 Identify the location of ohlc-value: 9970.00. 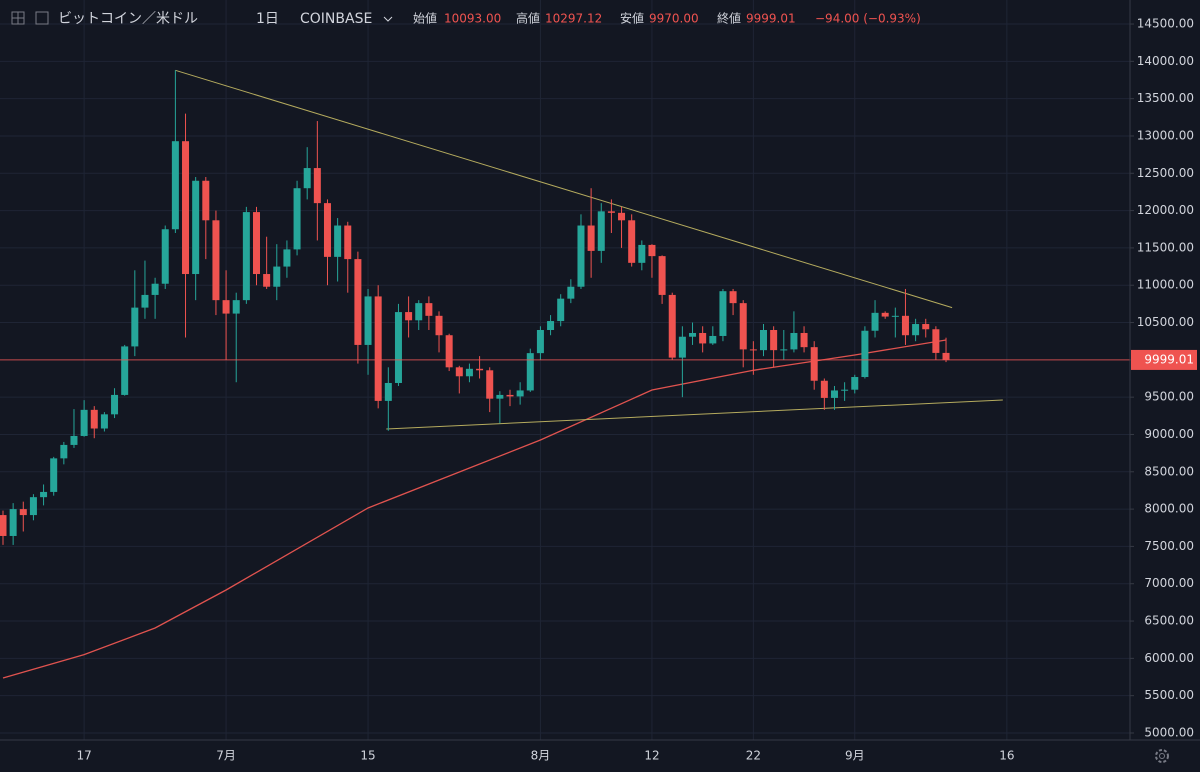
(674, 19).